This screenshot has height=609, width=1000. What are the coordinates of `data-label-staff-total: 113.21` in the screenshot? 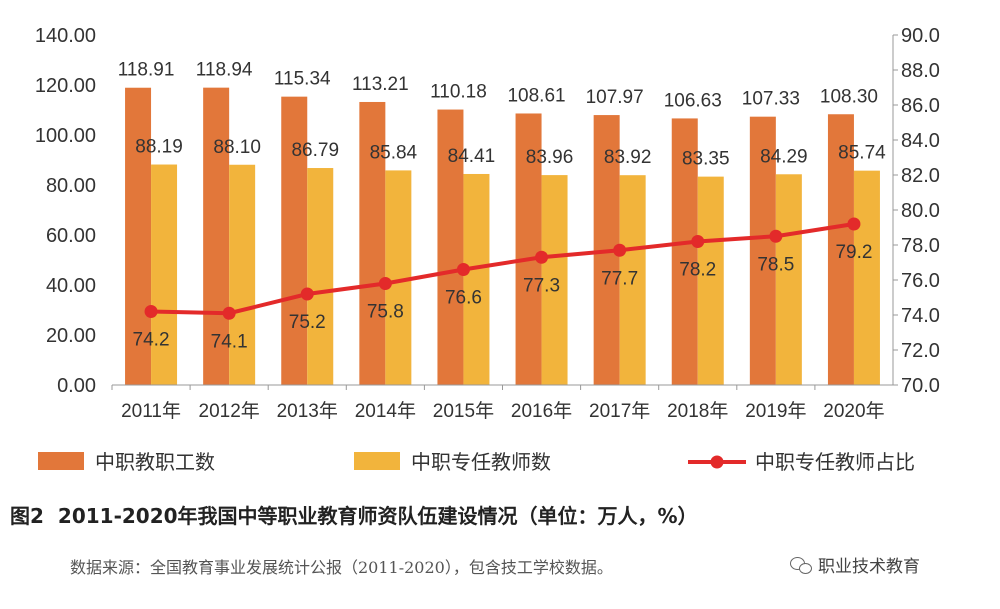 It's located at (380, 84).